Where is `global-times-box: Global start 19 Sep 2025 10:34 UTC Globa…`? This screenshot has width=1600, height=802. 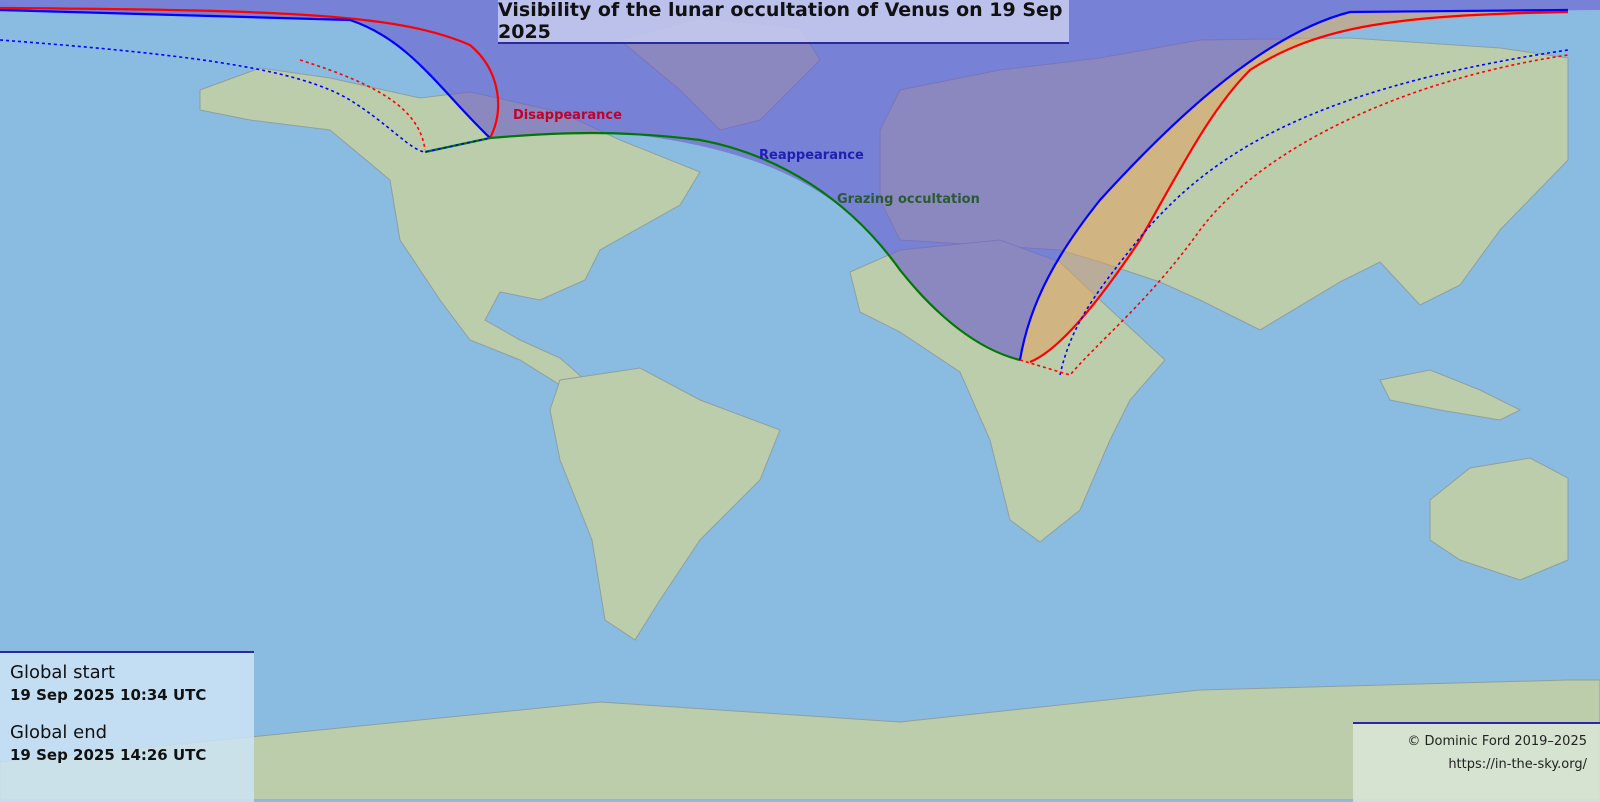 global-times-box: Global start 19 Sep 2025 10:34 UTC Globa… is located at coordinates (127, 726).